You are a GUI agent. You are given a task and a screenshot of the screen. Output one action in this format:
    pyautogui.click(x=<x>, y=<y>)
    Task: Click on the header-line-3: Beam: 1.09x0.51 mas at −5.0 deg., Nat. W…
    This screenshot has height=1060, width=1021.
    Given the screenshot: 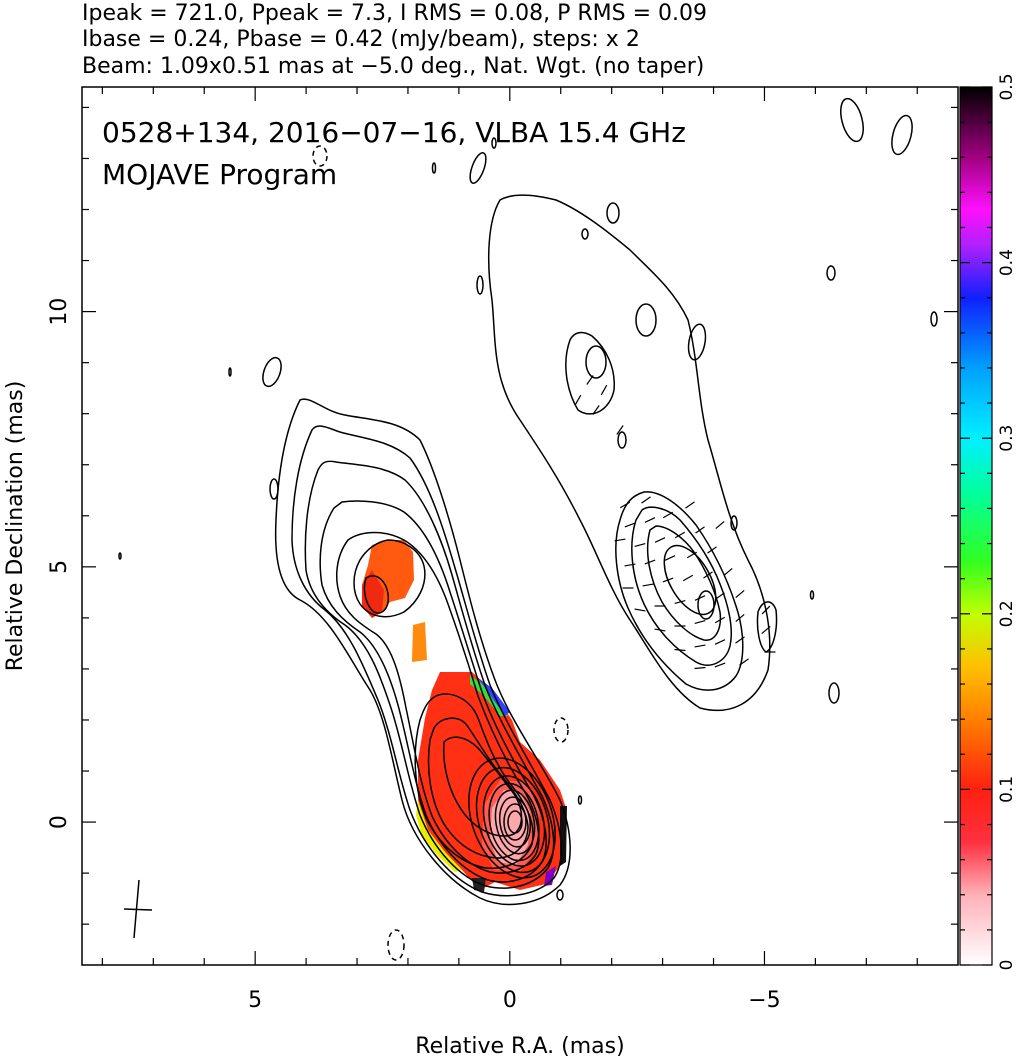 What is the action you would take?
    pyautogui.click(x=393, y=66)
    